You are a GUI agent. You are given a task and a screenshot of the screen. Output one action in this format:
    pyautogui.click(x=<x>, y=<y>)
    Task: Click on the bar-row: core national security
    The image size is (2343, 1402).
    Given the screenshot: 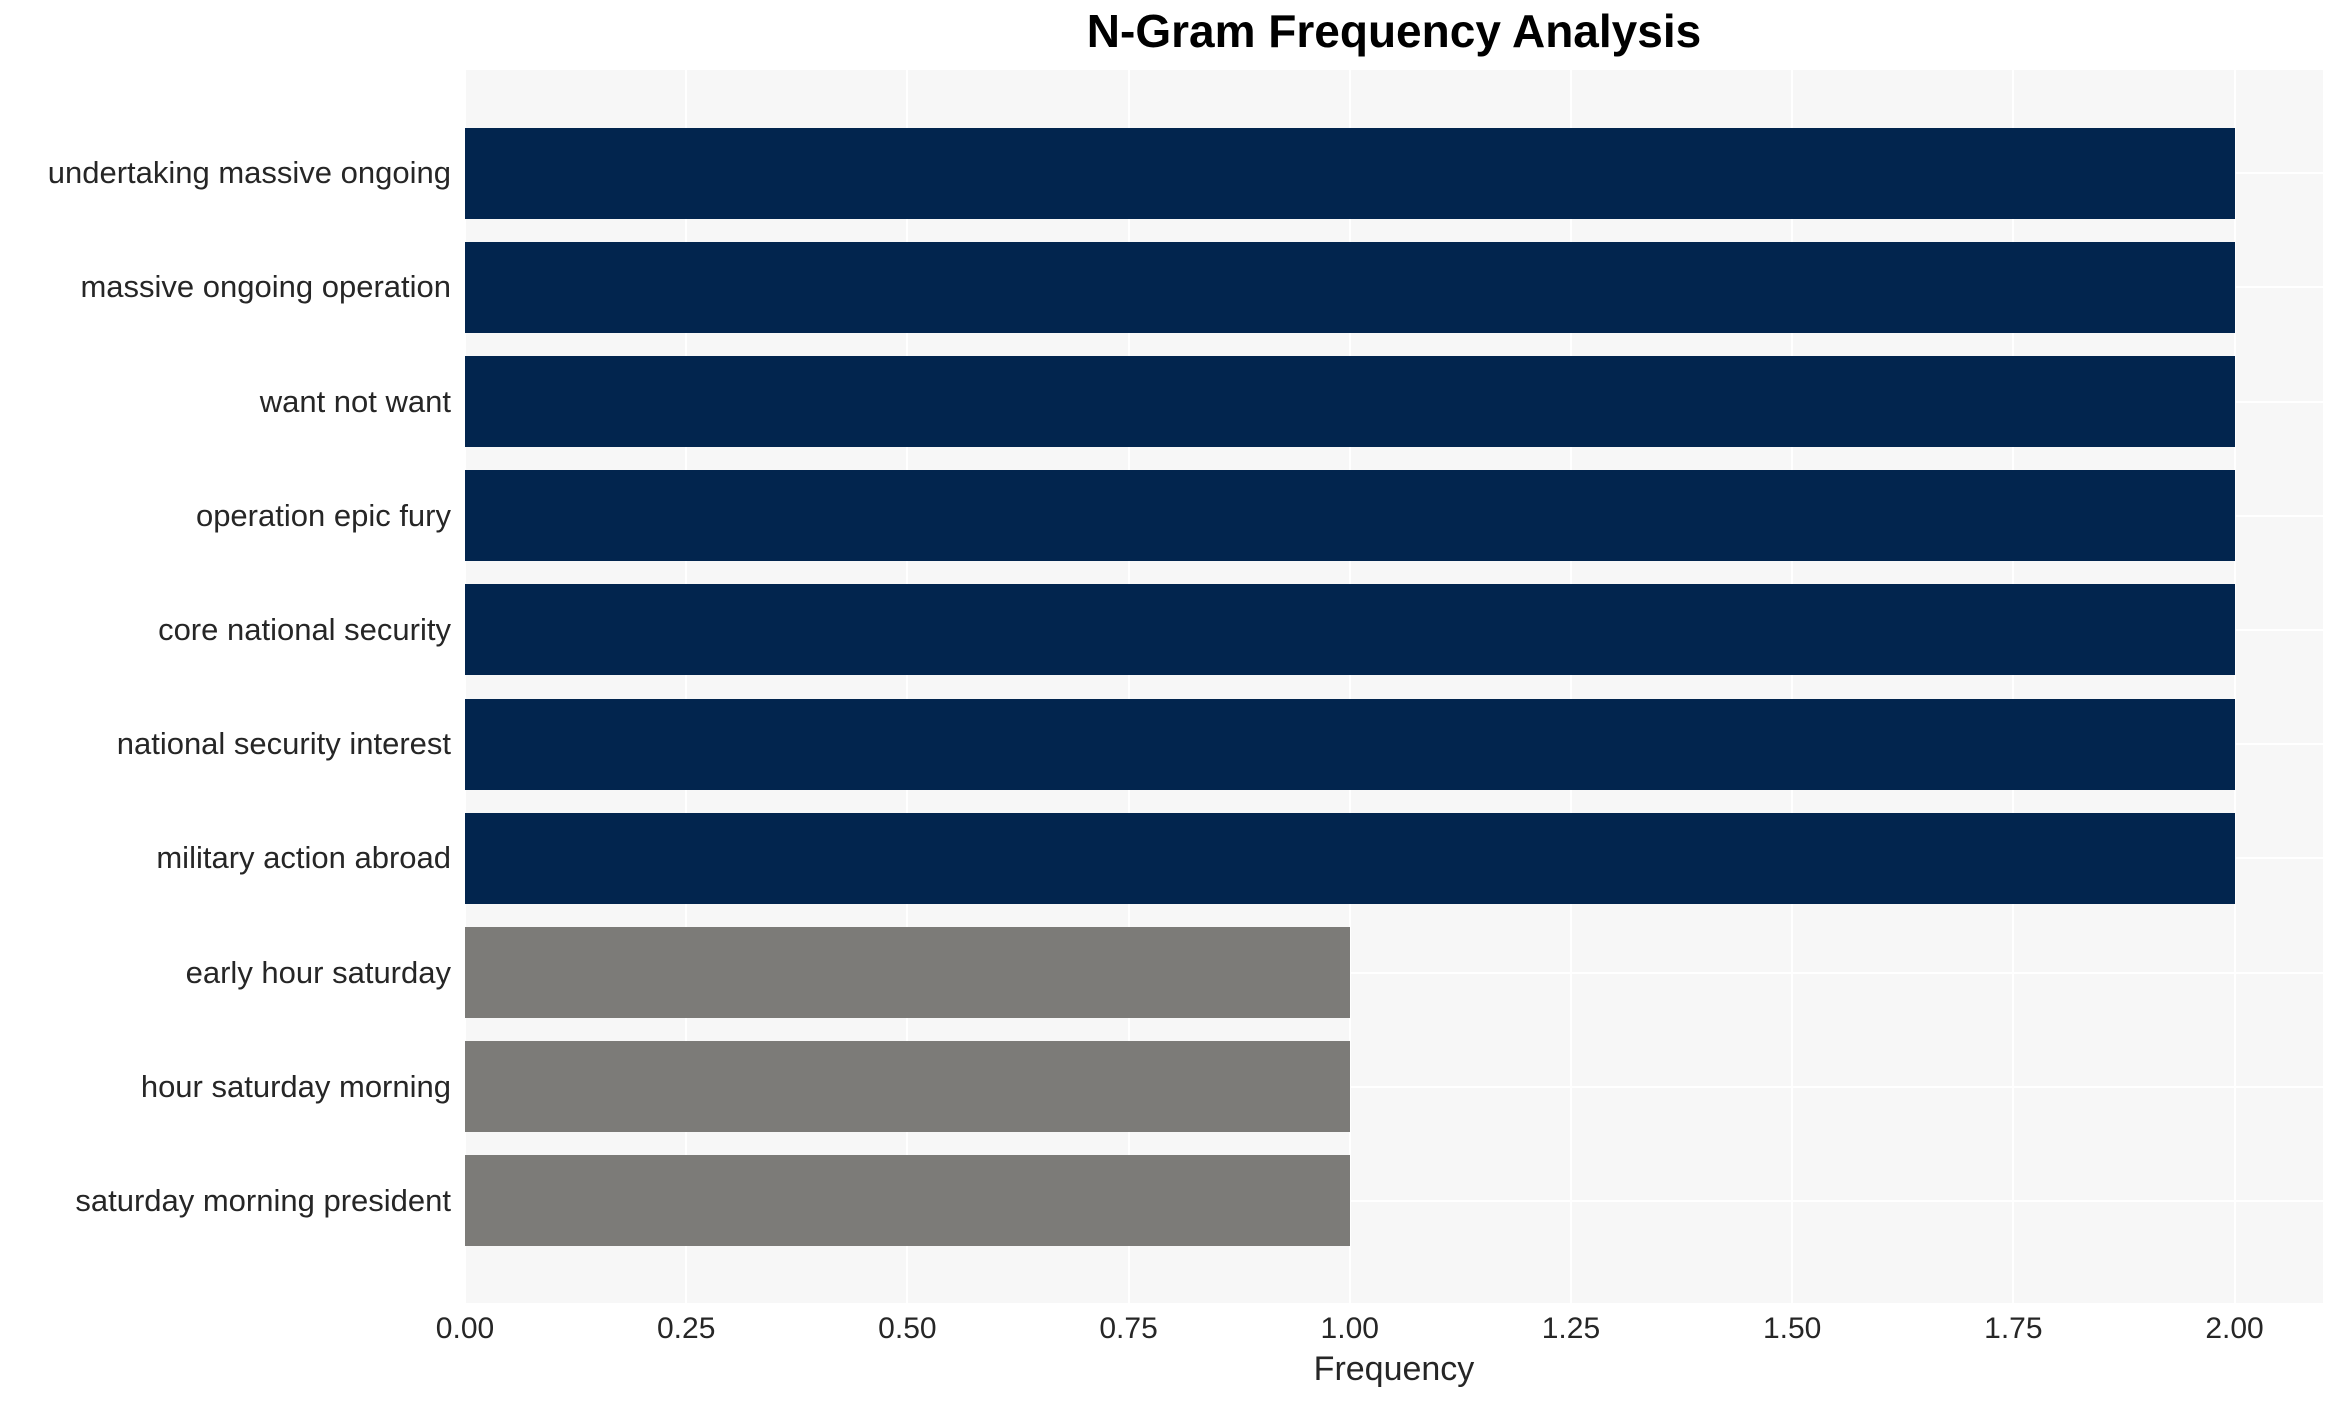 What is the action you would take?
    pyautogui.click(x=1171, y=630)
    